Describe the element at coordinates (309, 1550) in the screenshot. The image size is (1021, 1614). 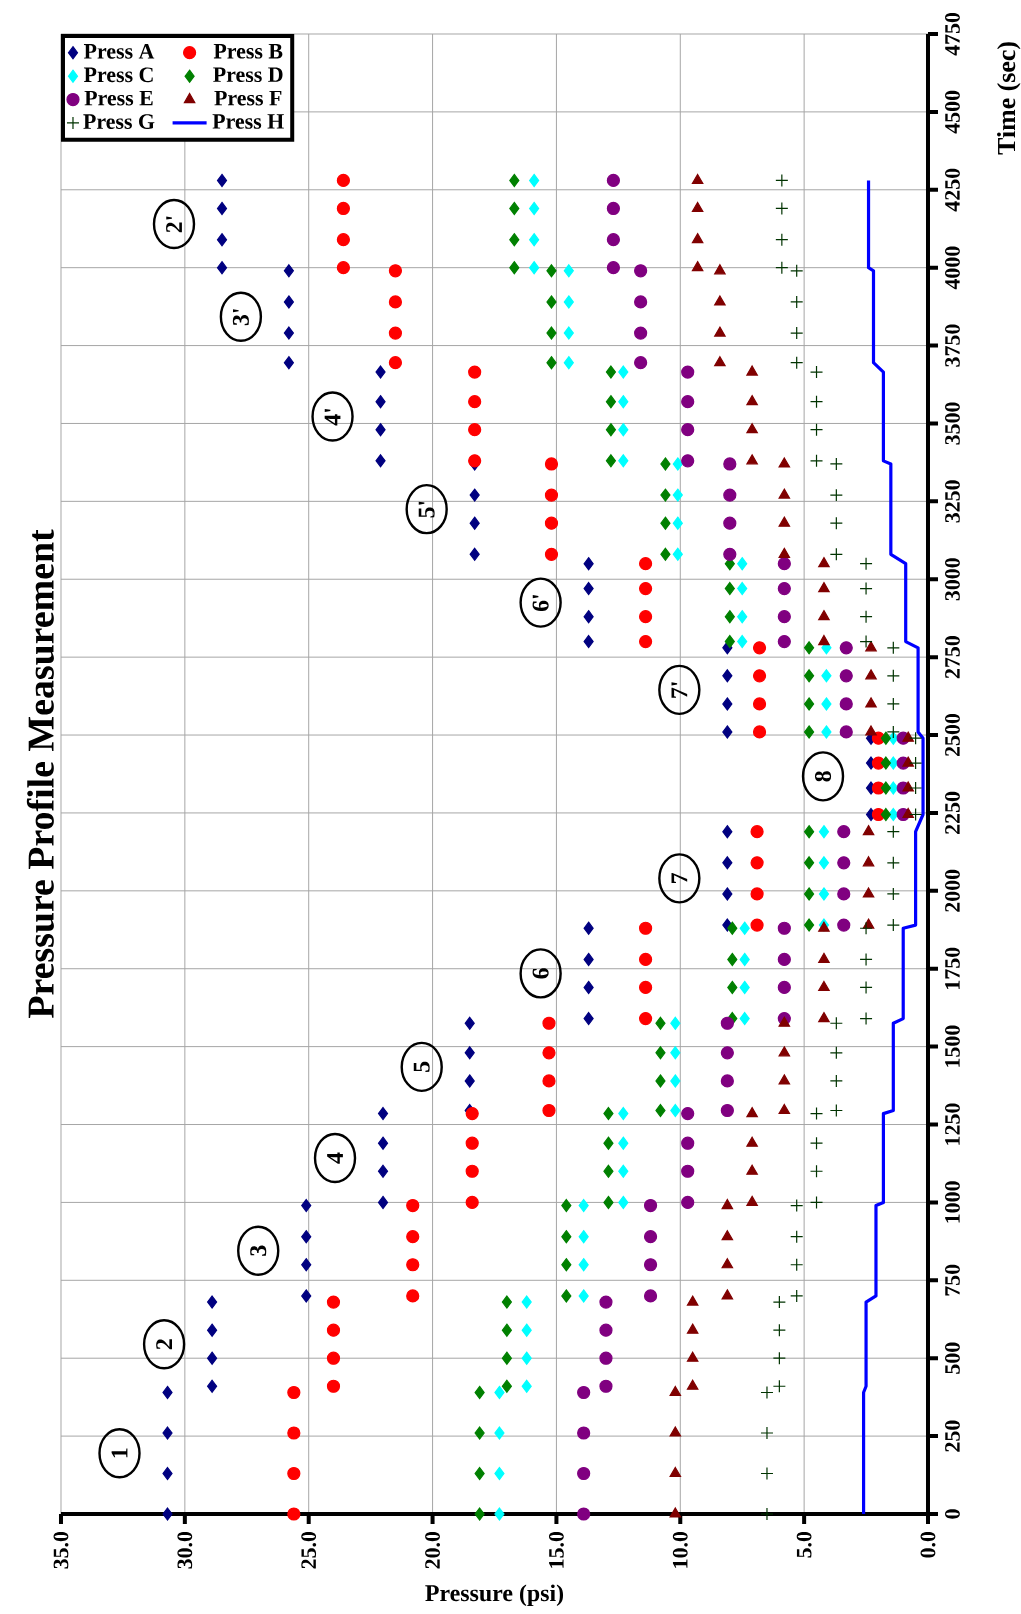
I see `x-tick-label: 25.0` at that location.